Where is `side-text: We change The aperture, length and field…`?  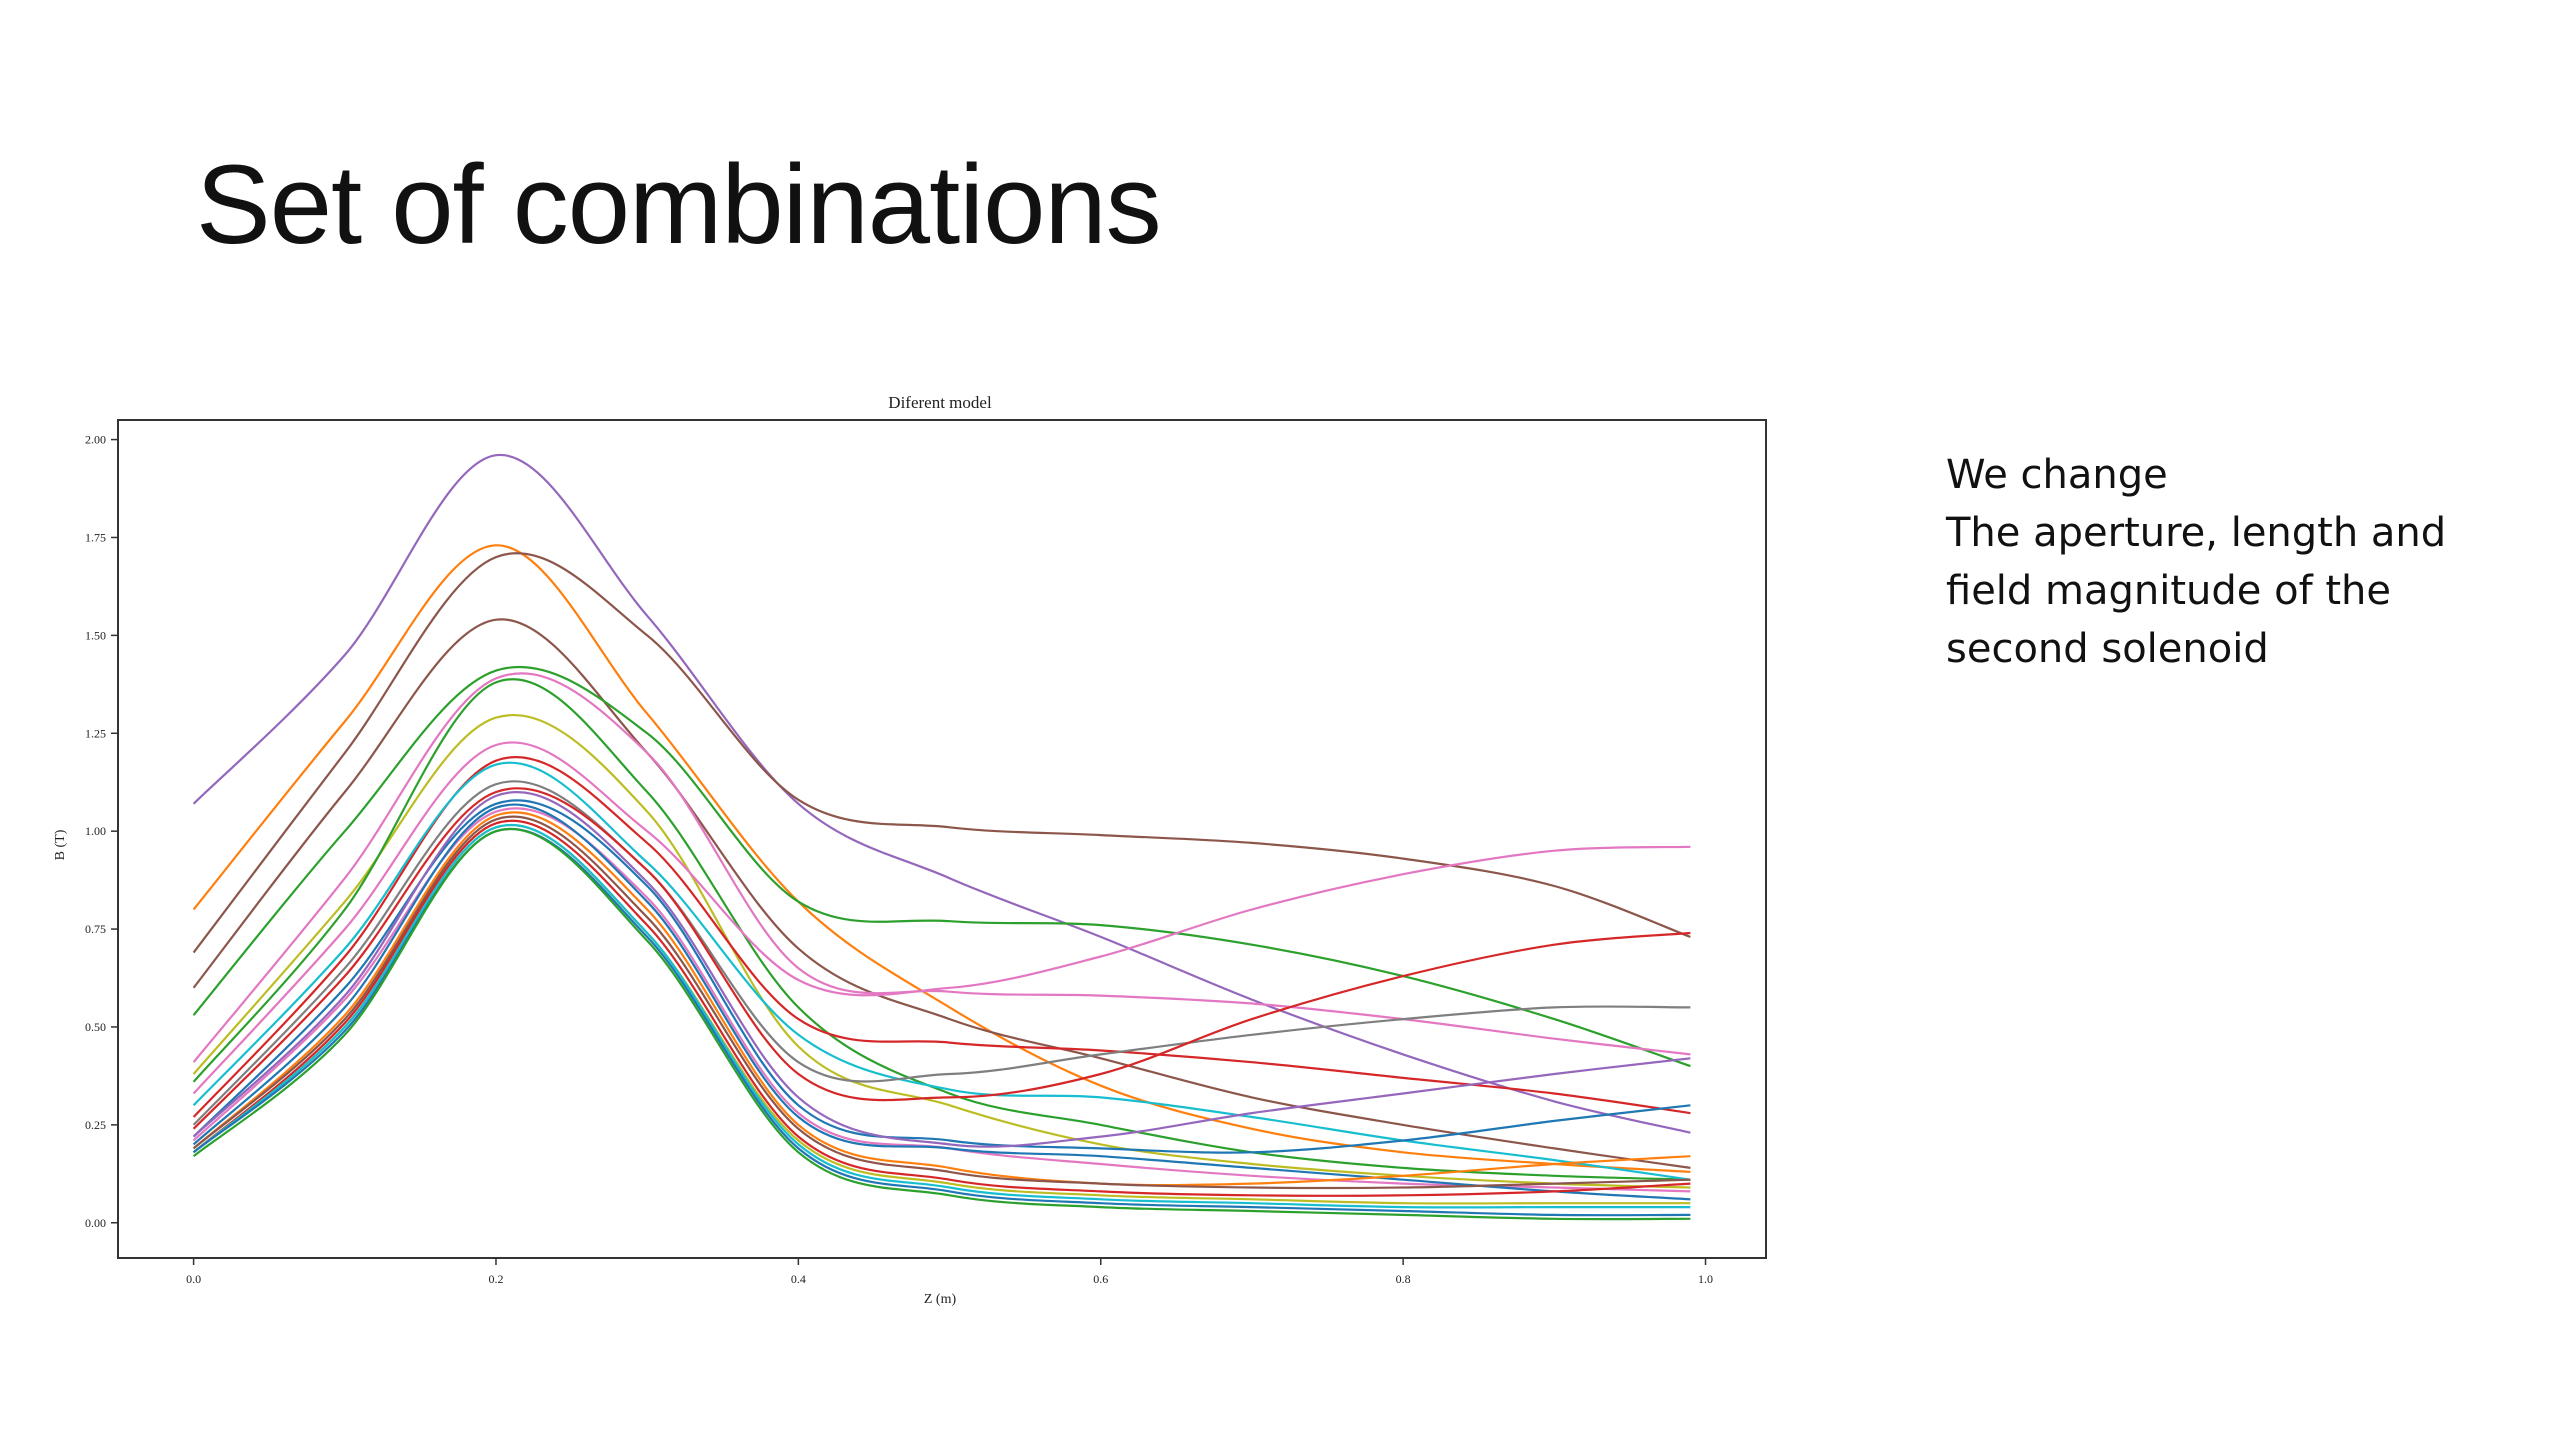 side-text: We change The aperture, length and field… is located at coordinates (2226, 562).